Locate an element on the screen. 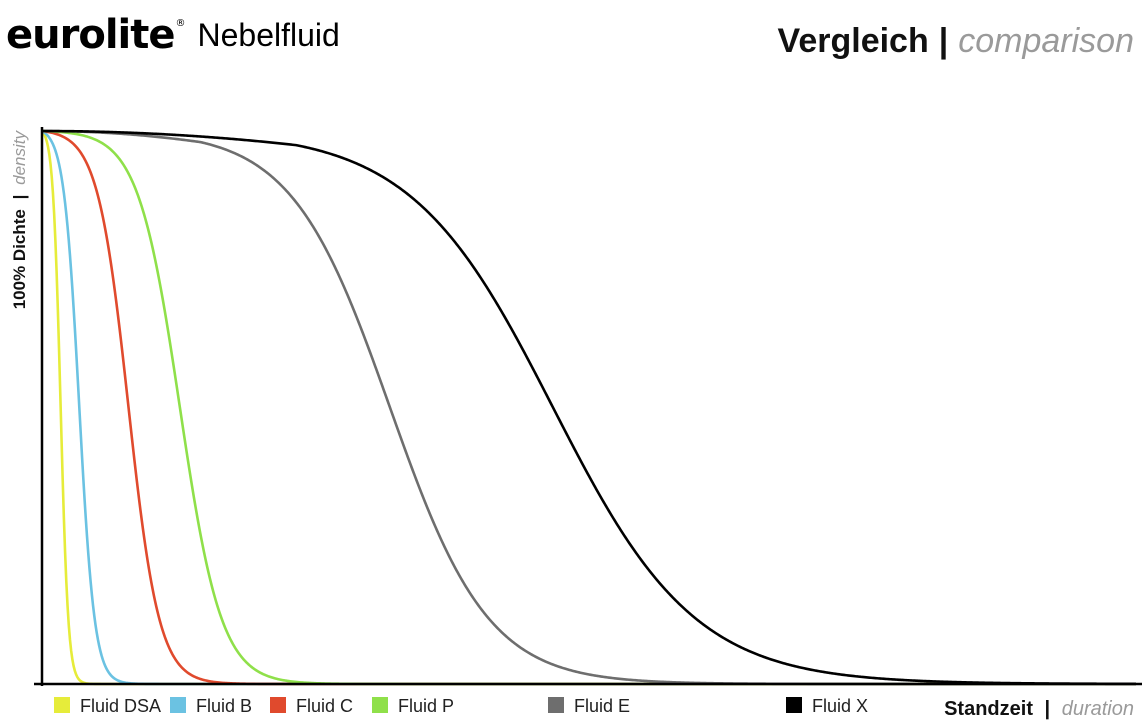 The height and width of the screenshot is (728, 1144). y-axis-label: 100% Dichte | density is located at coordinates (19, 220).